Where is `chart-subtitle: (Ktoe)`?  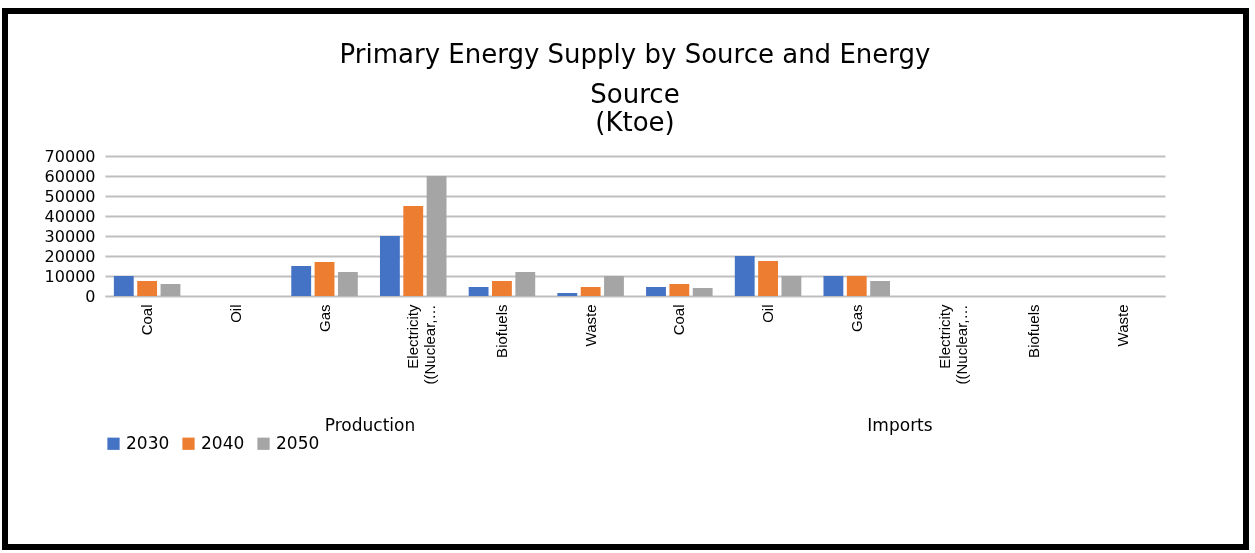 chart-subtitle: (Ktoe) is located at coordinates (635, 122).